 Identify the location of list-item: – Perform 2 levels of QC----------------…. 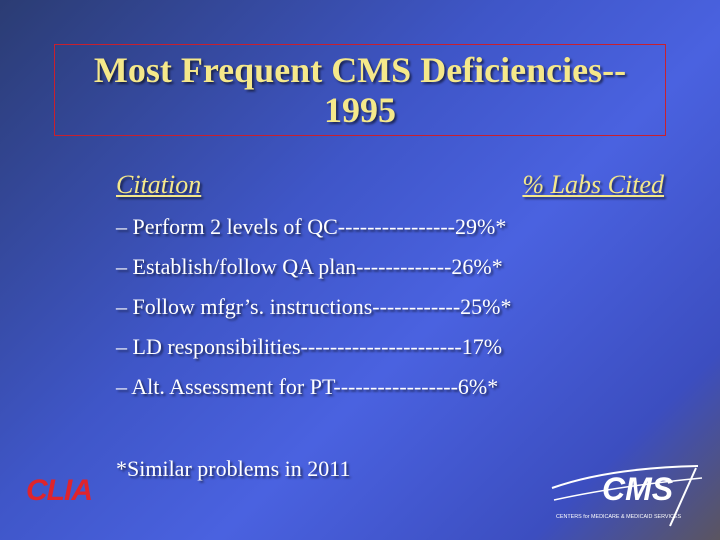
(311, 226).